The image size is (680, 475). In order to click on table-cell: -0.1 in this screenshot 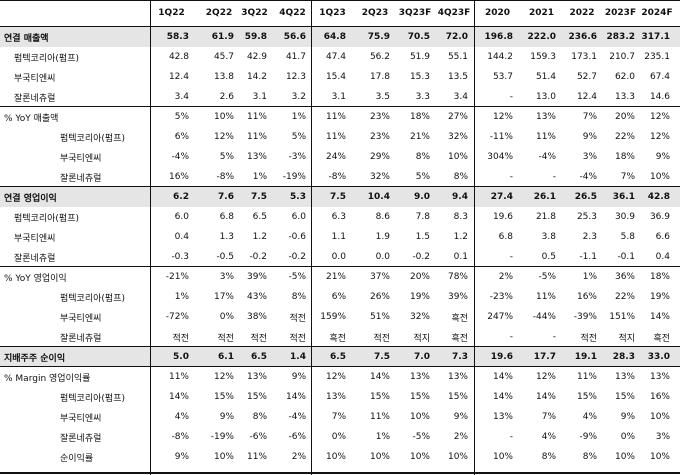, I will do `click(626, 257)`.